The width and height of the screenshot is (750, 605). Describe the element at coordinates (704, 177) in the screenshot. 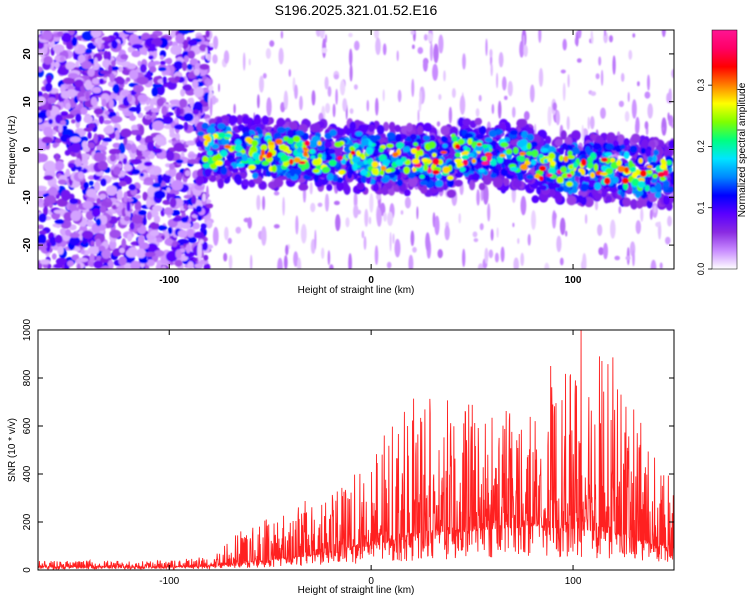

I see `colorbar-ticks: 0.0 0.1 0.2 0.3` at that location.